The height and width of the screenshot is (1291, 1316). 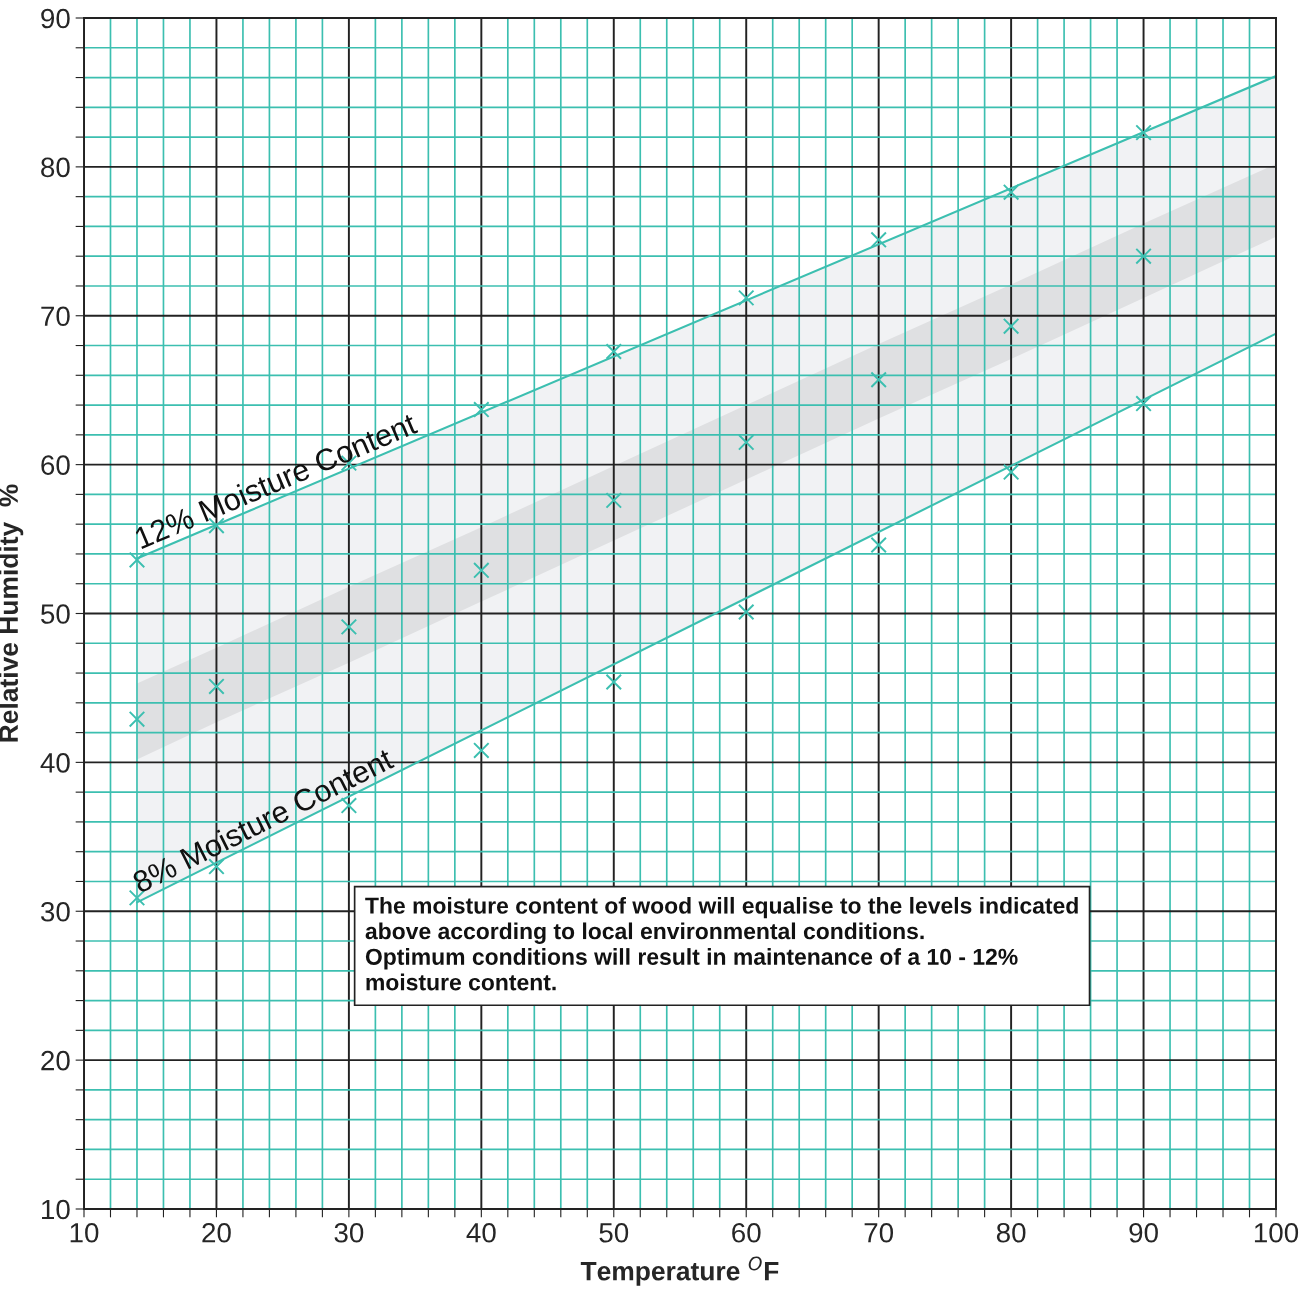 I want to click on x-tick-label: 60, so click(x=746, y=1232).